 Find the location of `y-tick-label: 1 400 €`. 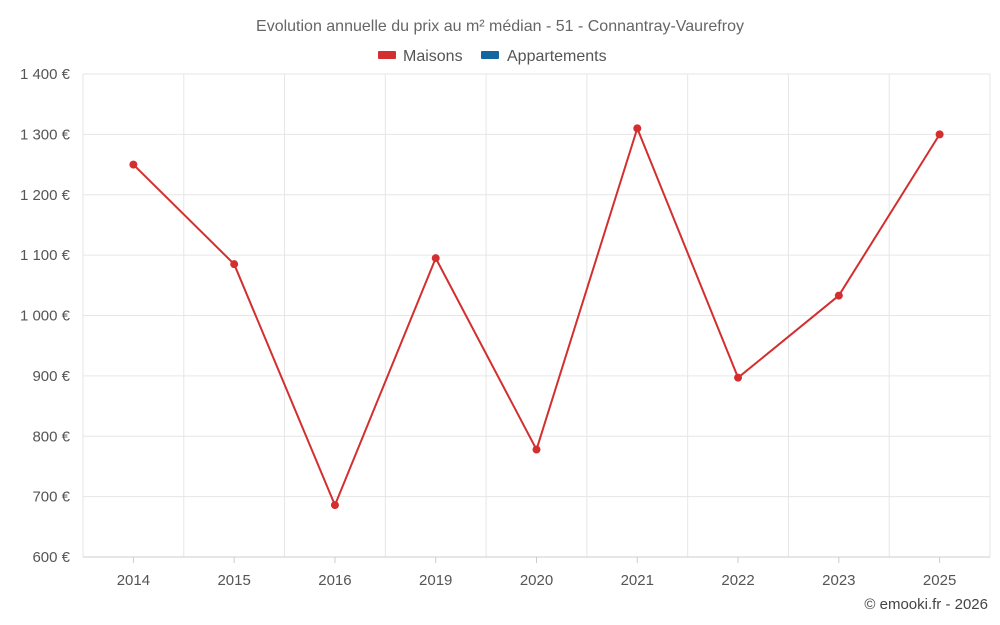

y-tick-label: 1 400 € is located at coordinates (45, 74).